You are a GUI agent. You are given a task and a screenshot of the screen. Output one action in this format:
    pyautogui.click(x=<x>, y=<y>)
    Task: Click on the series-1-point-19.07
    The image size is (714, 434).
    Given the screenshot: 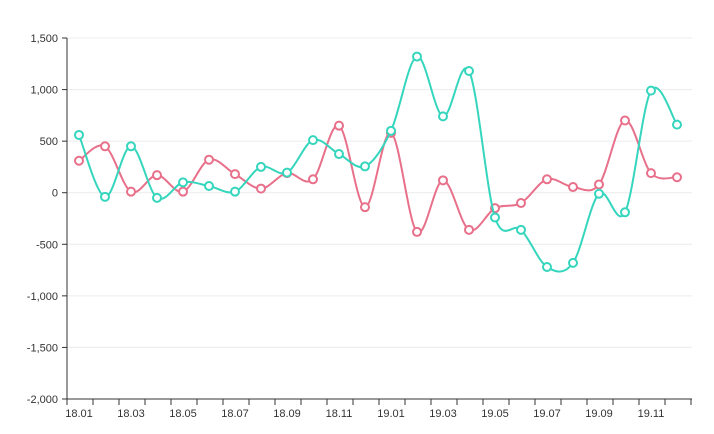 What is the action you would take?
    pyautogui.click(x=547, y=179)
    